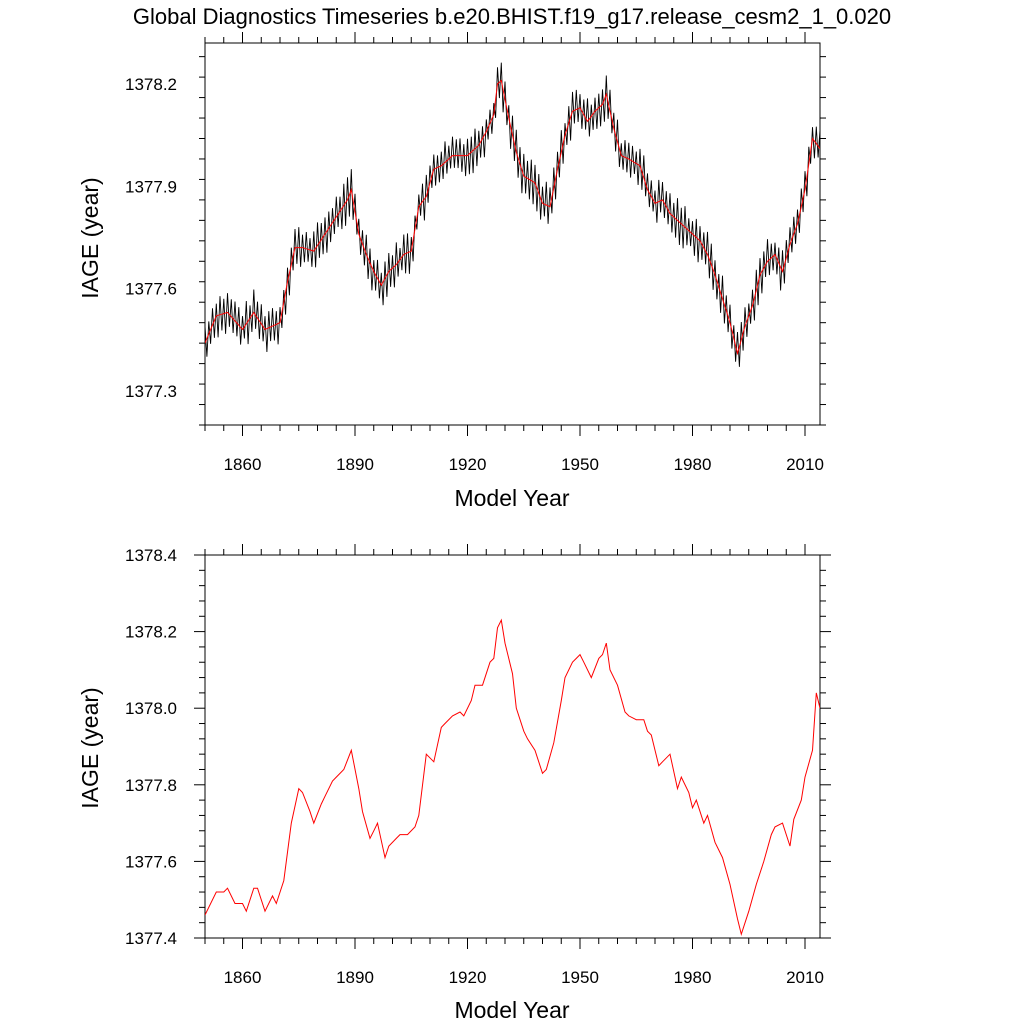  Describe the element at coordinates (693, 464) in the screenshot. I see `top-x-tick-label: 1980` at that location.